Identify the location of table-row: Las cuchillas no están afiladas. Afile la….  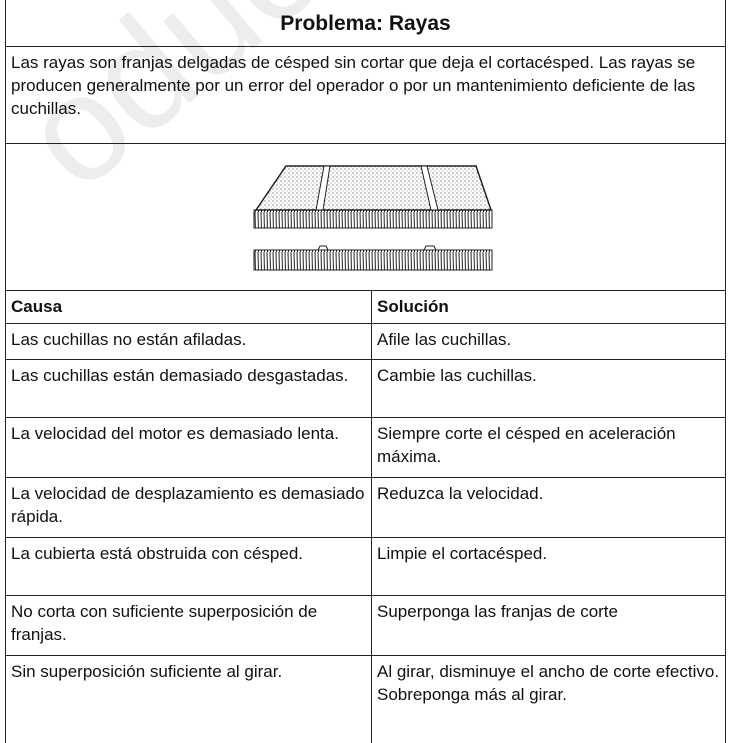
(366, 341).